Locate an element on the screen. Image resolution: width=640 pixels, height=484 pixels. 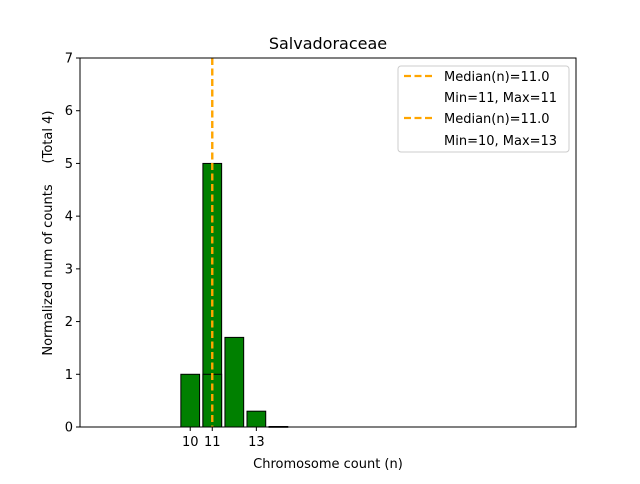
x-axis: 10 11 13 is located at coordinates (223, 438).